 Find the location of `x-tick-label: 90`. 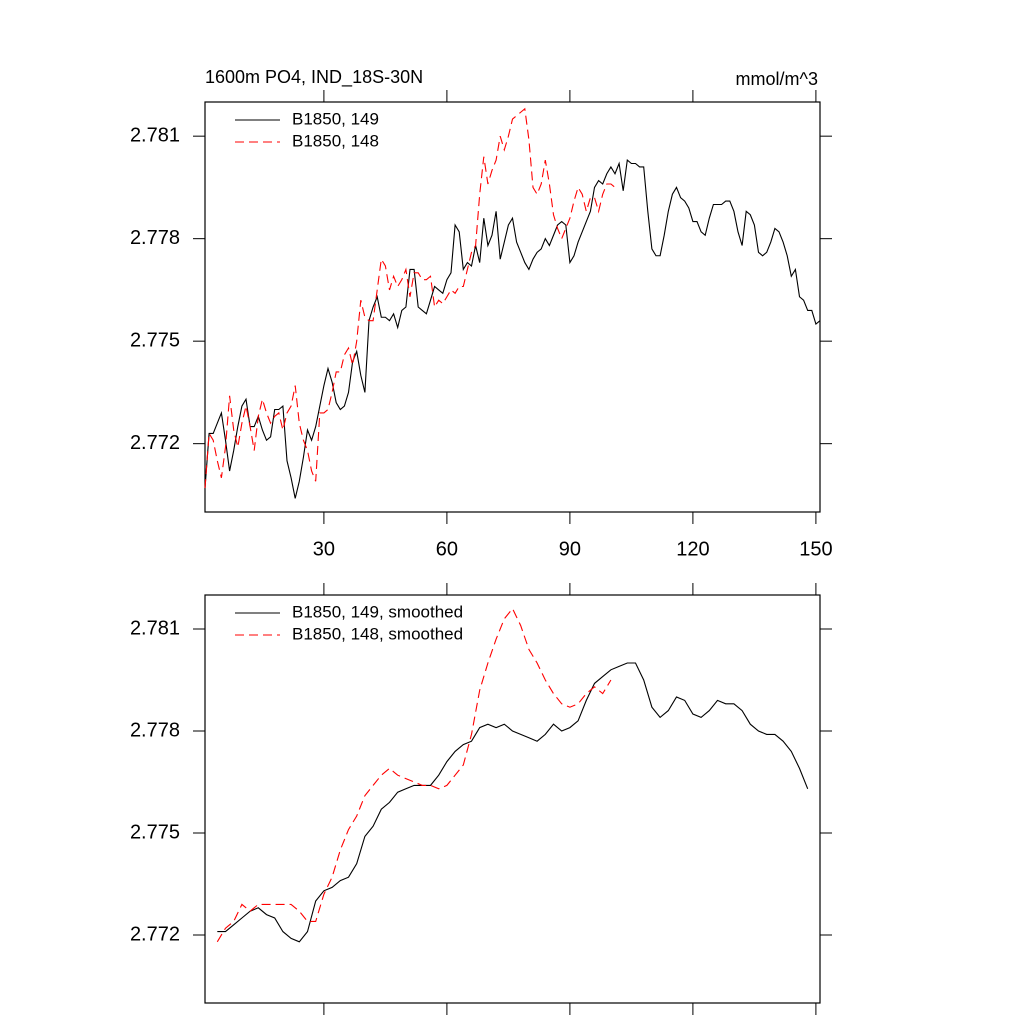

x-tick-label: 90 is located at coordinates (570, 549).